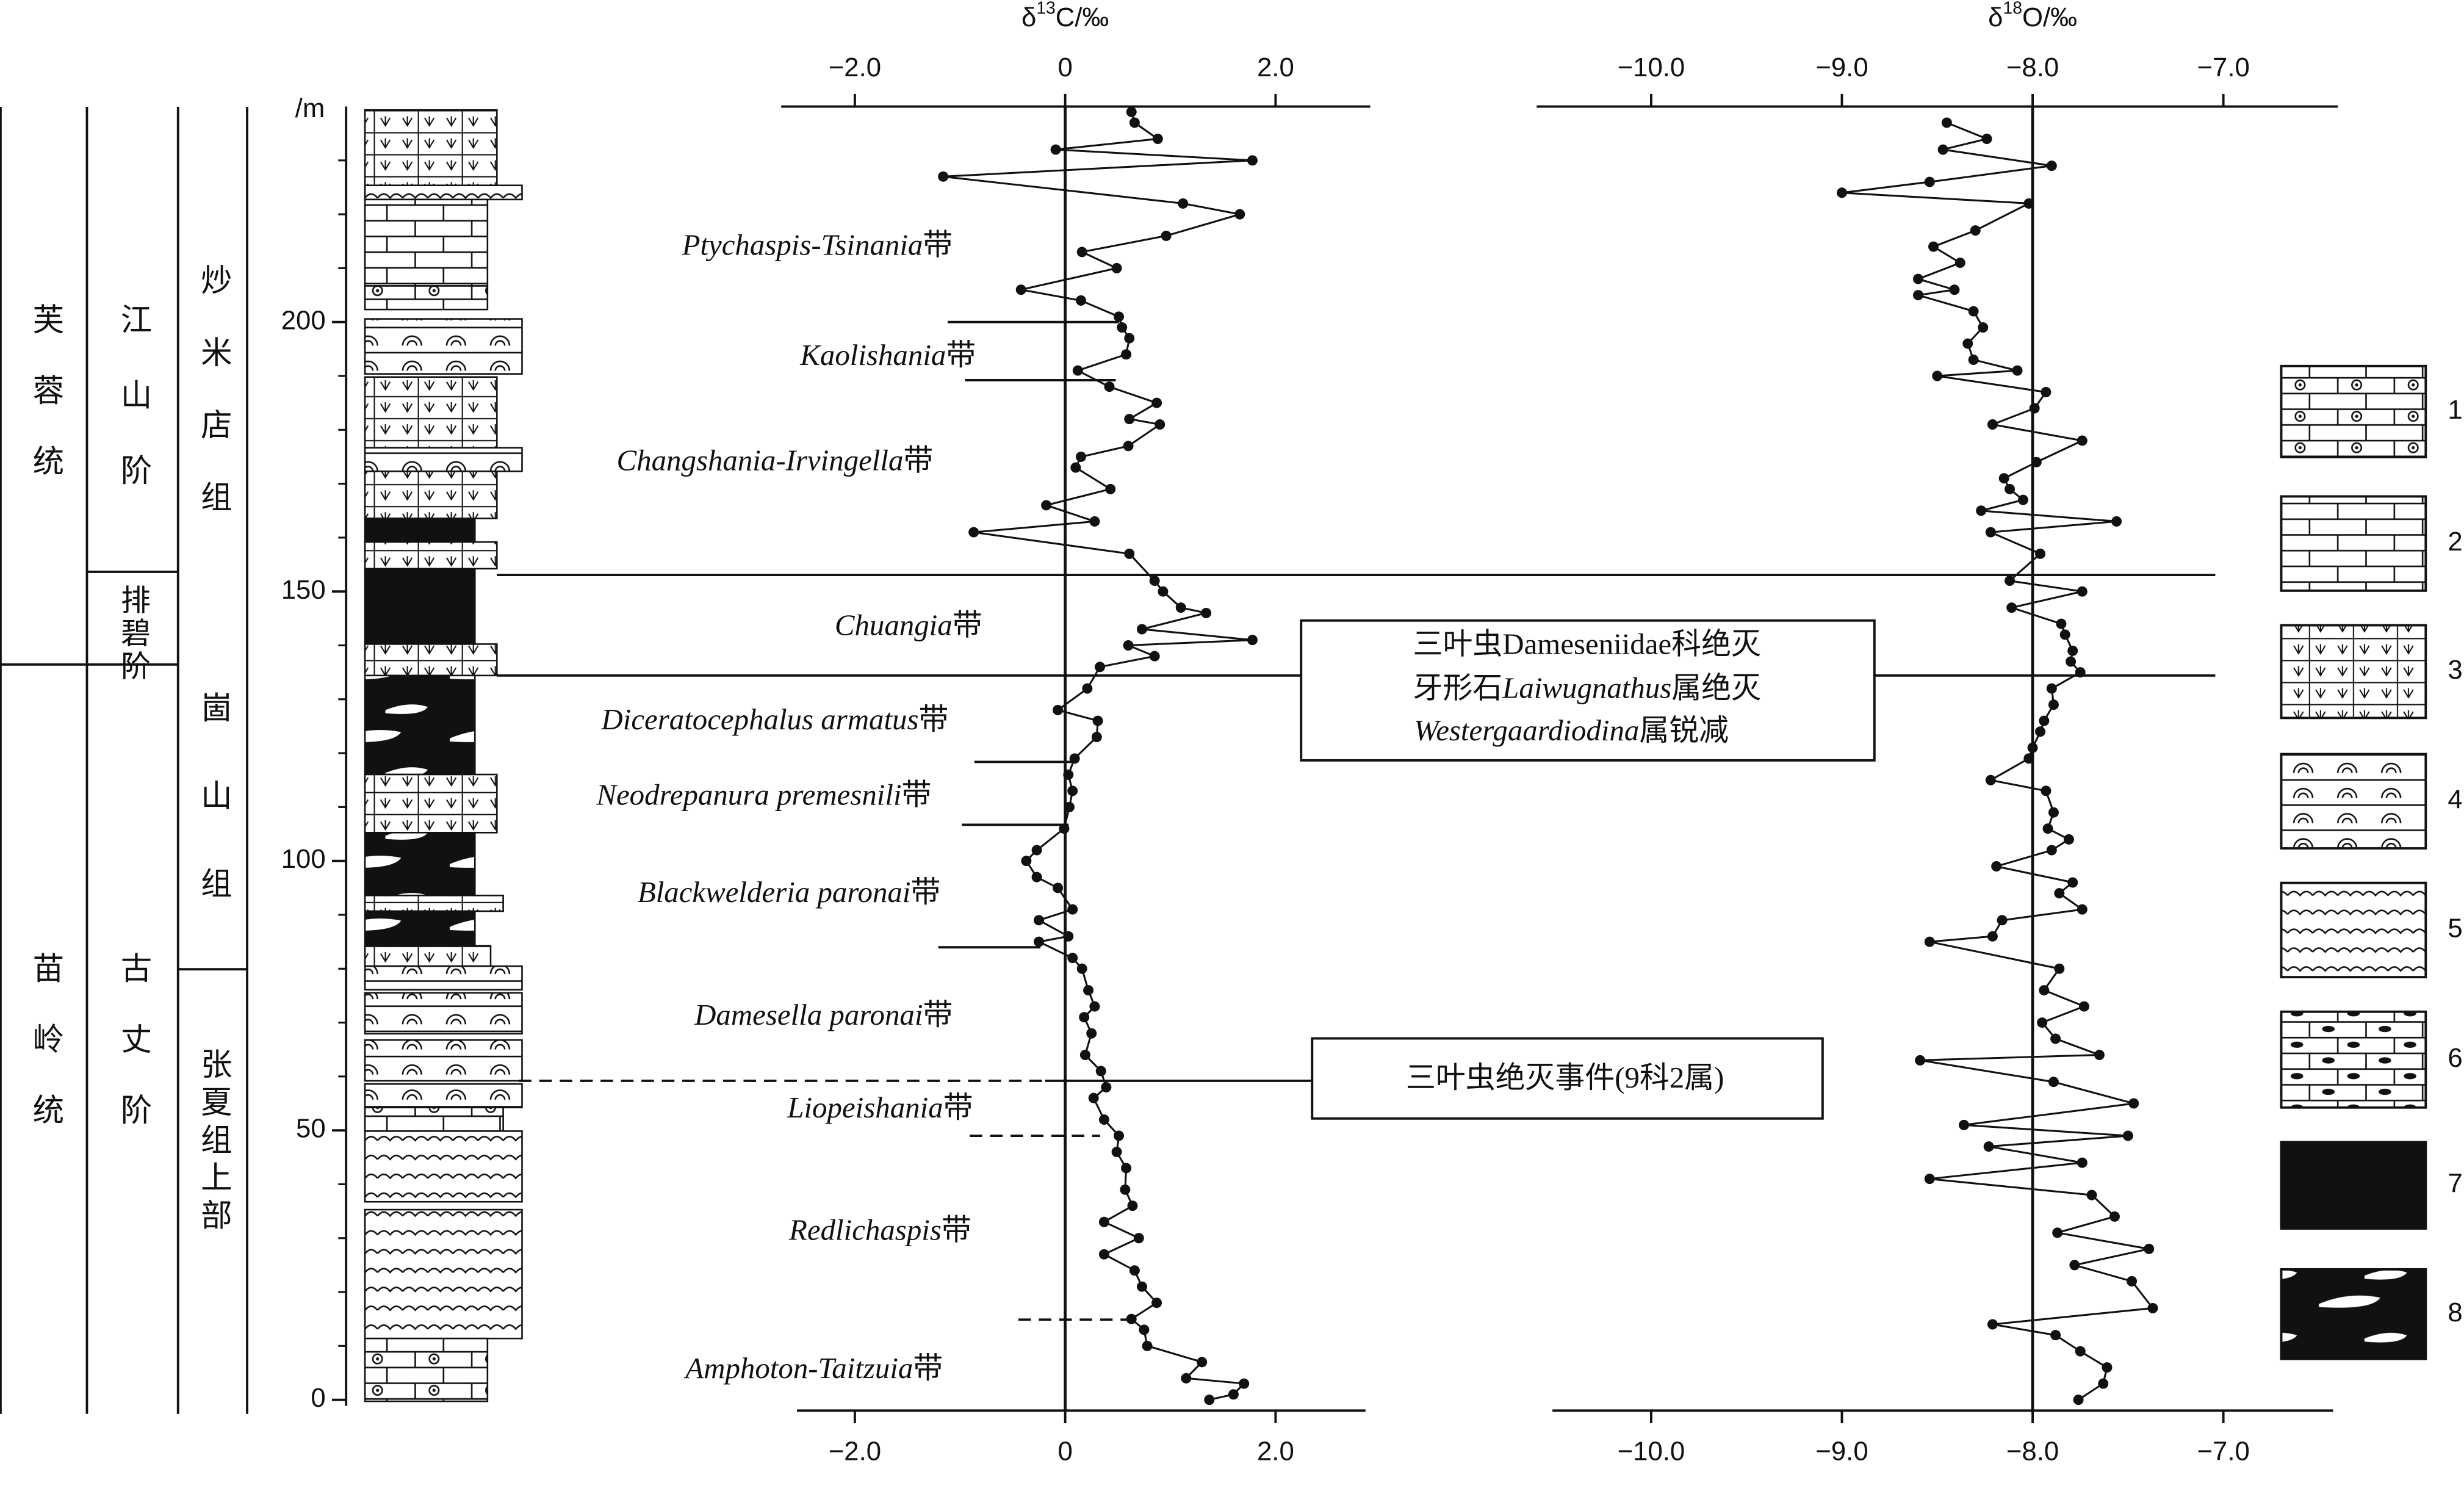  Describe the element at coordinates (1527, 730) in the screenshot. I see `annotation-part: Westergaardiodina` at that location.